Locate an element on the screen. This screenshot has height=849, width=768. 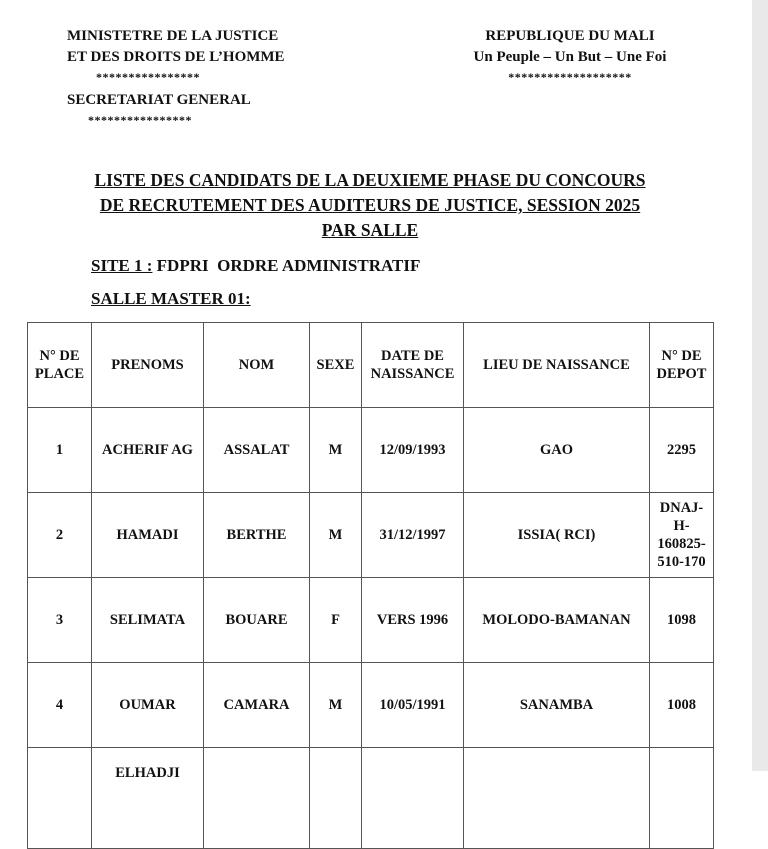
cell-depot: DNAJ-H-160825-510-170 is located at coordinates (681, 535).